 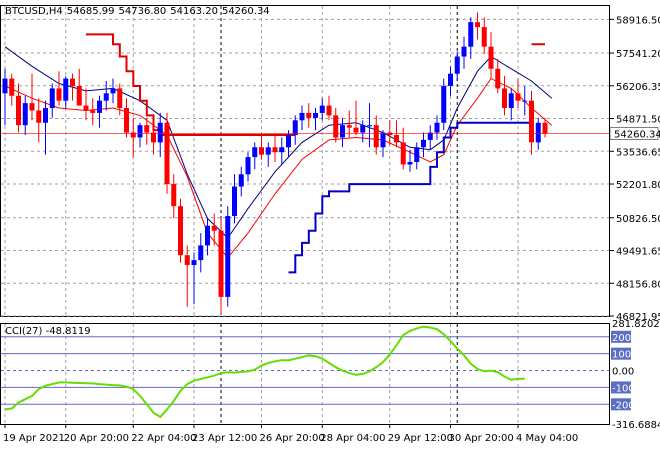 I want to click on price-tick-label: 46821.95, so click(x=638, y=317).